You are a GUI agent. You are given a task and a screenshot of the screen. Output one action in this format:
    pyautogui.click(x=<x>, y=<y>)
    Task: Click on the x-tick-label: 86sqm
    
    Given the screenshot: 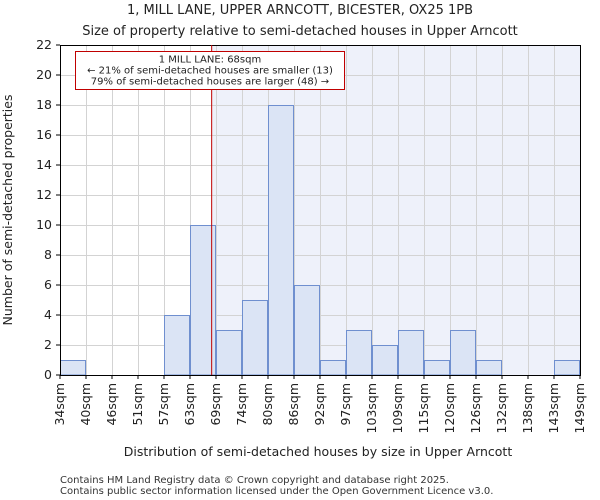 What is the action you would take?
    pyautogui.click(x=293, y=404)
    